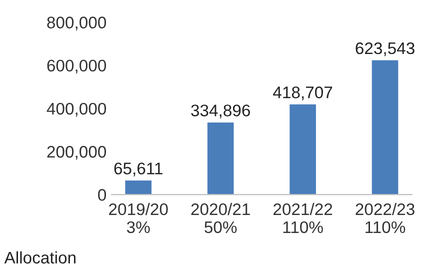  What do you see at coordinates (302, 93) in the screenshot?
I see `data-label: 418,707` at bounding box center [302, 93].